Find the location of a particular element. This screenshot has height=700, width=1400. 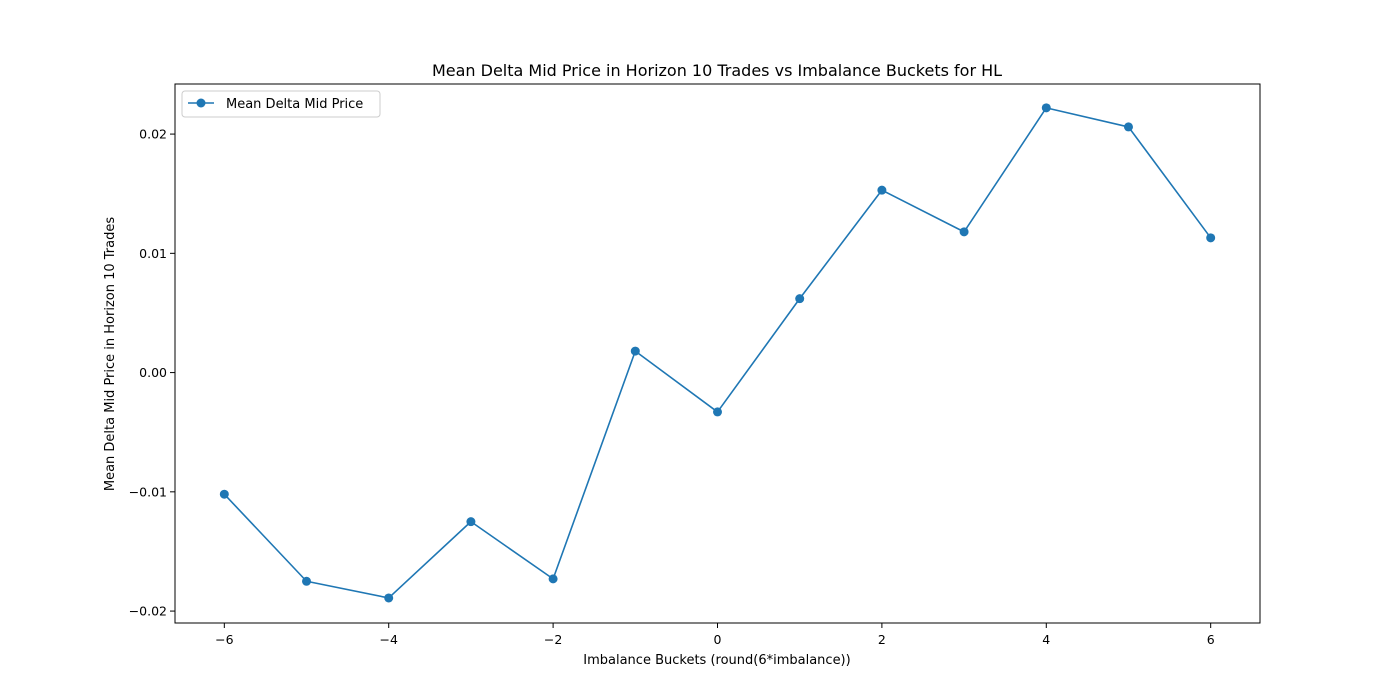

legend-label: Mean Delta Mid Price is located at coordinates (294, 104).